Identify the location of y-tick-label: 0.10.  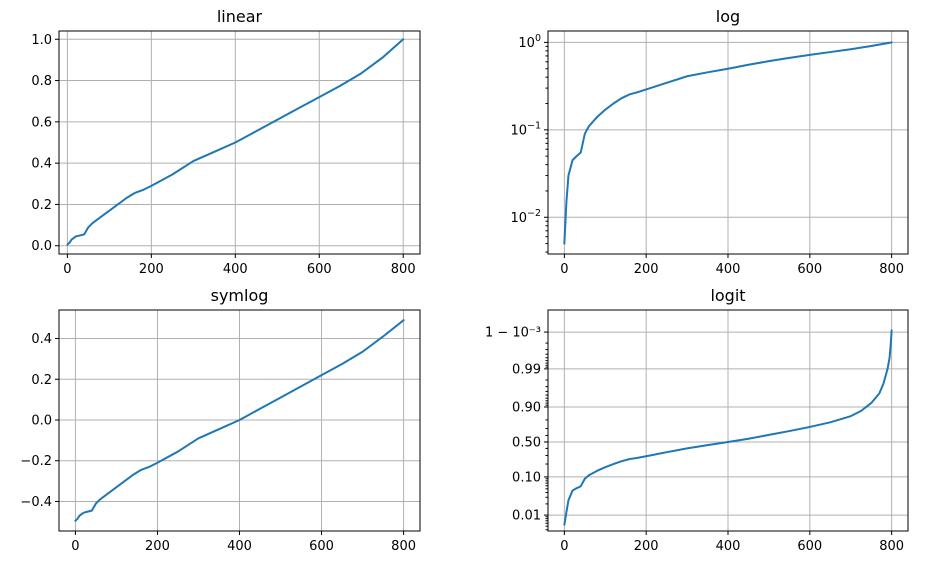
(526, 477).